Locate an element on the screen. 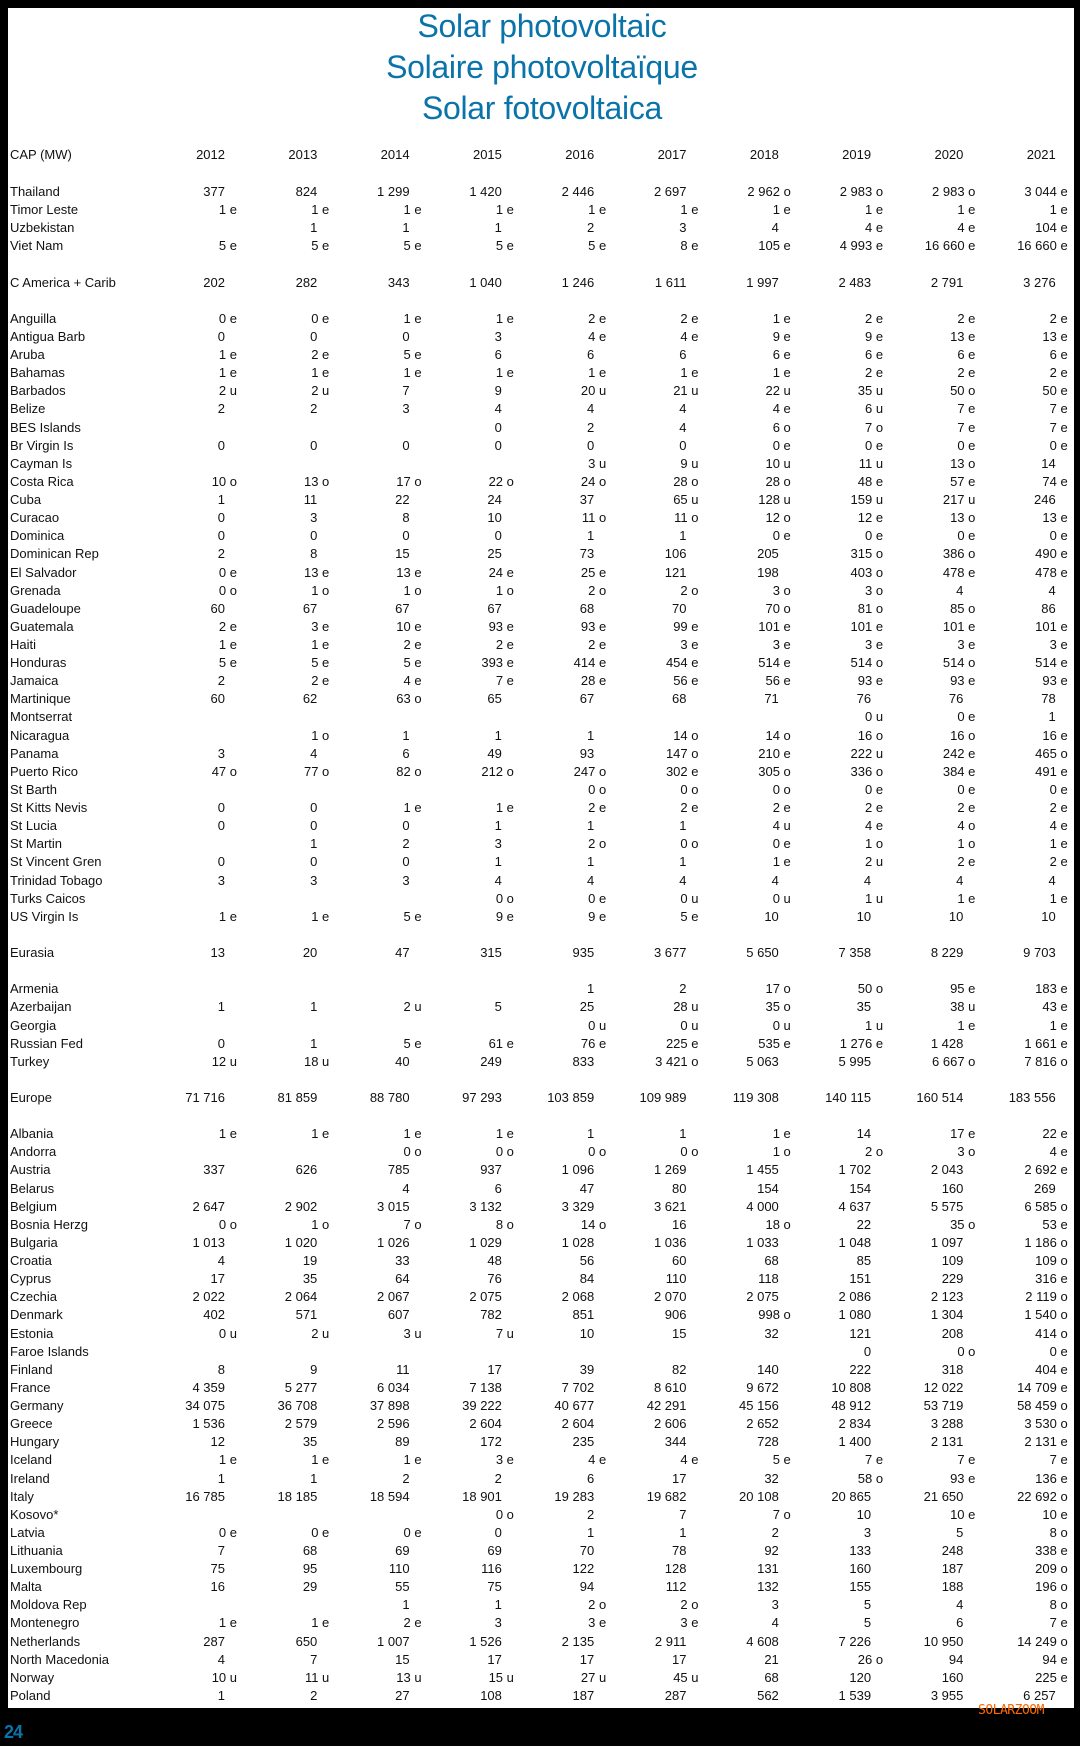  table-cell: 14 o is located at coordinates (593, 1224).